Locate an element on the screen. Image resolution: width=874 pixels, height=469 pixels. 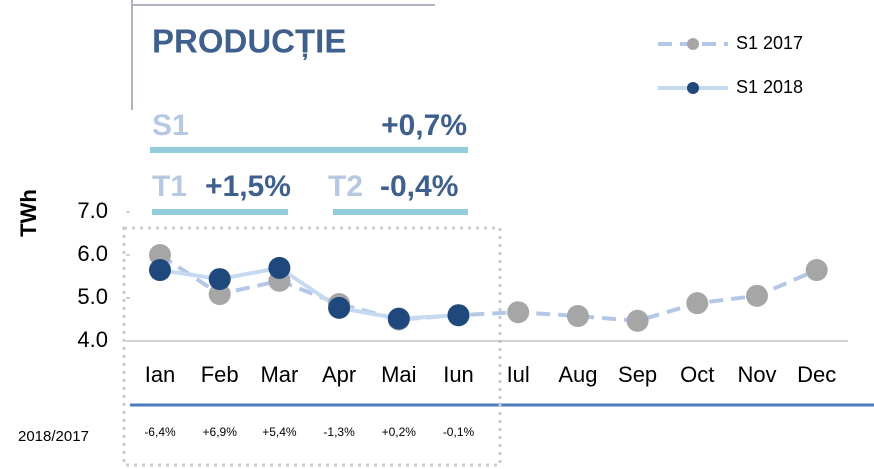
x-tick-label: Feb is located at coordinates (220, 374).